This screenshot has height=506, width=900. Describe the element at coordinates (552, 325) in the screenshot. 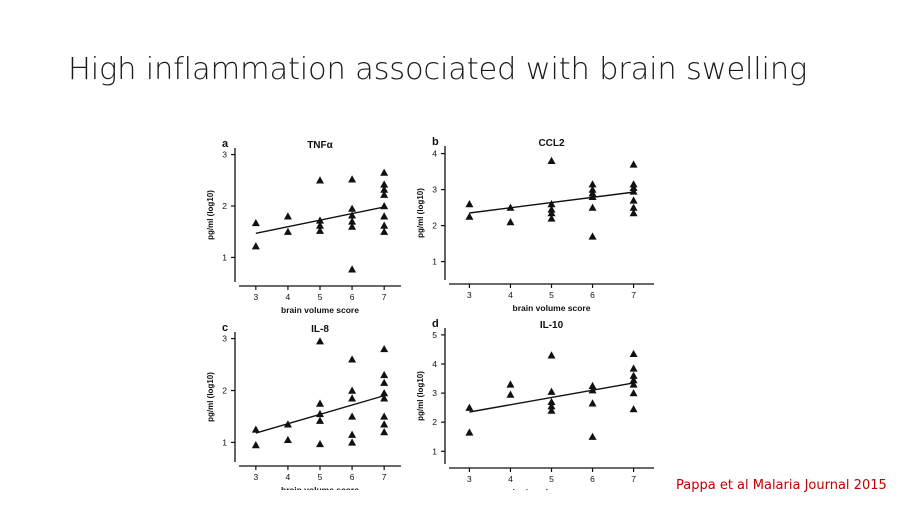

I see `panel-title: IL-10` at that location.